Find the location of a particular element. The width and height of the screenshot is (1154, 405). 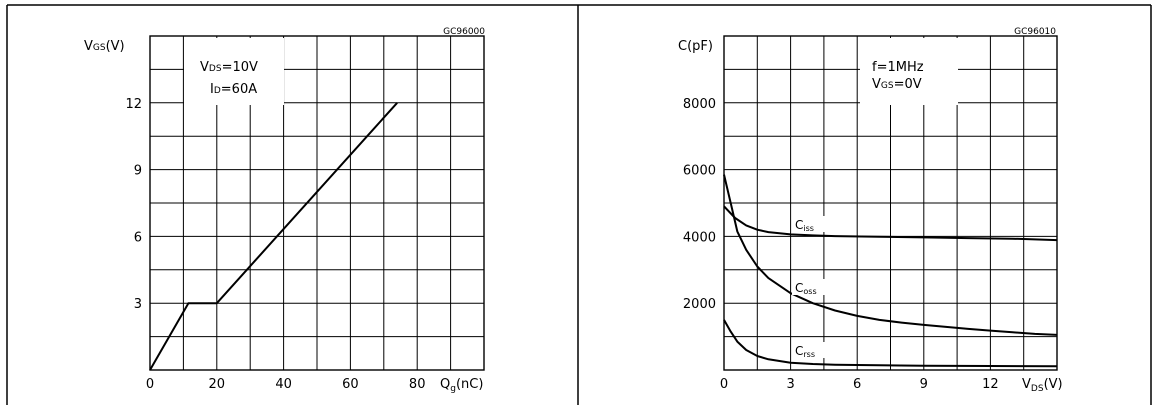

series-line-iss is located at coordinates (890, 223).